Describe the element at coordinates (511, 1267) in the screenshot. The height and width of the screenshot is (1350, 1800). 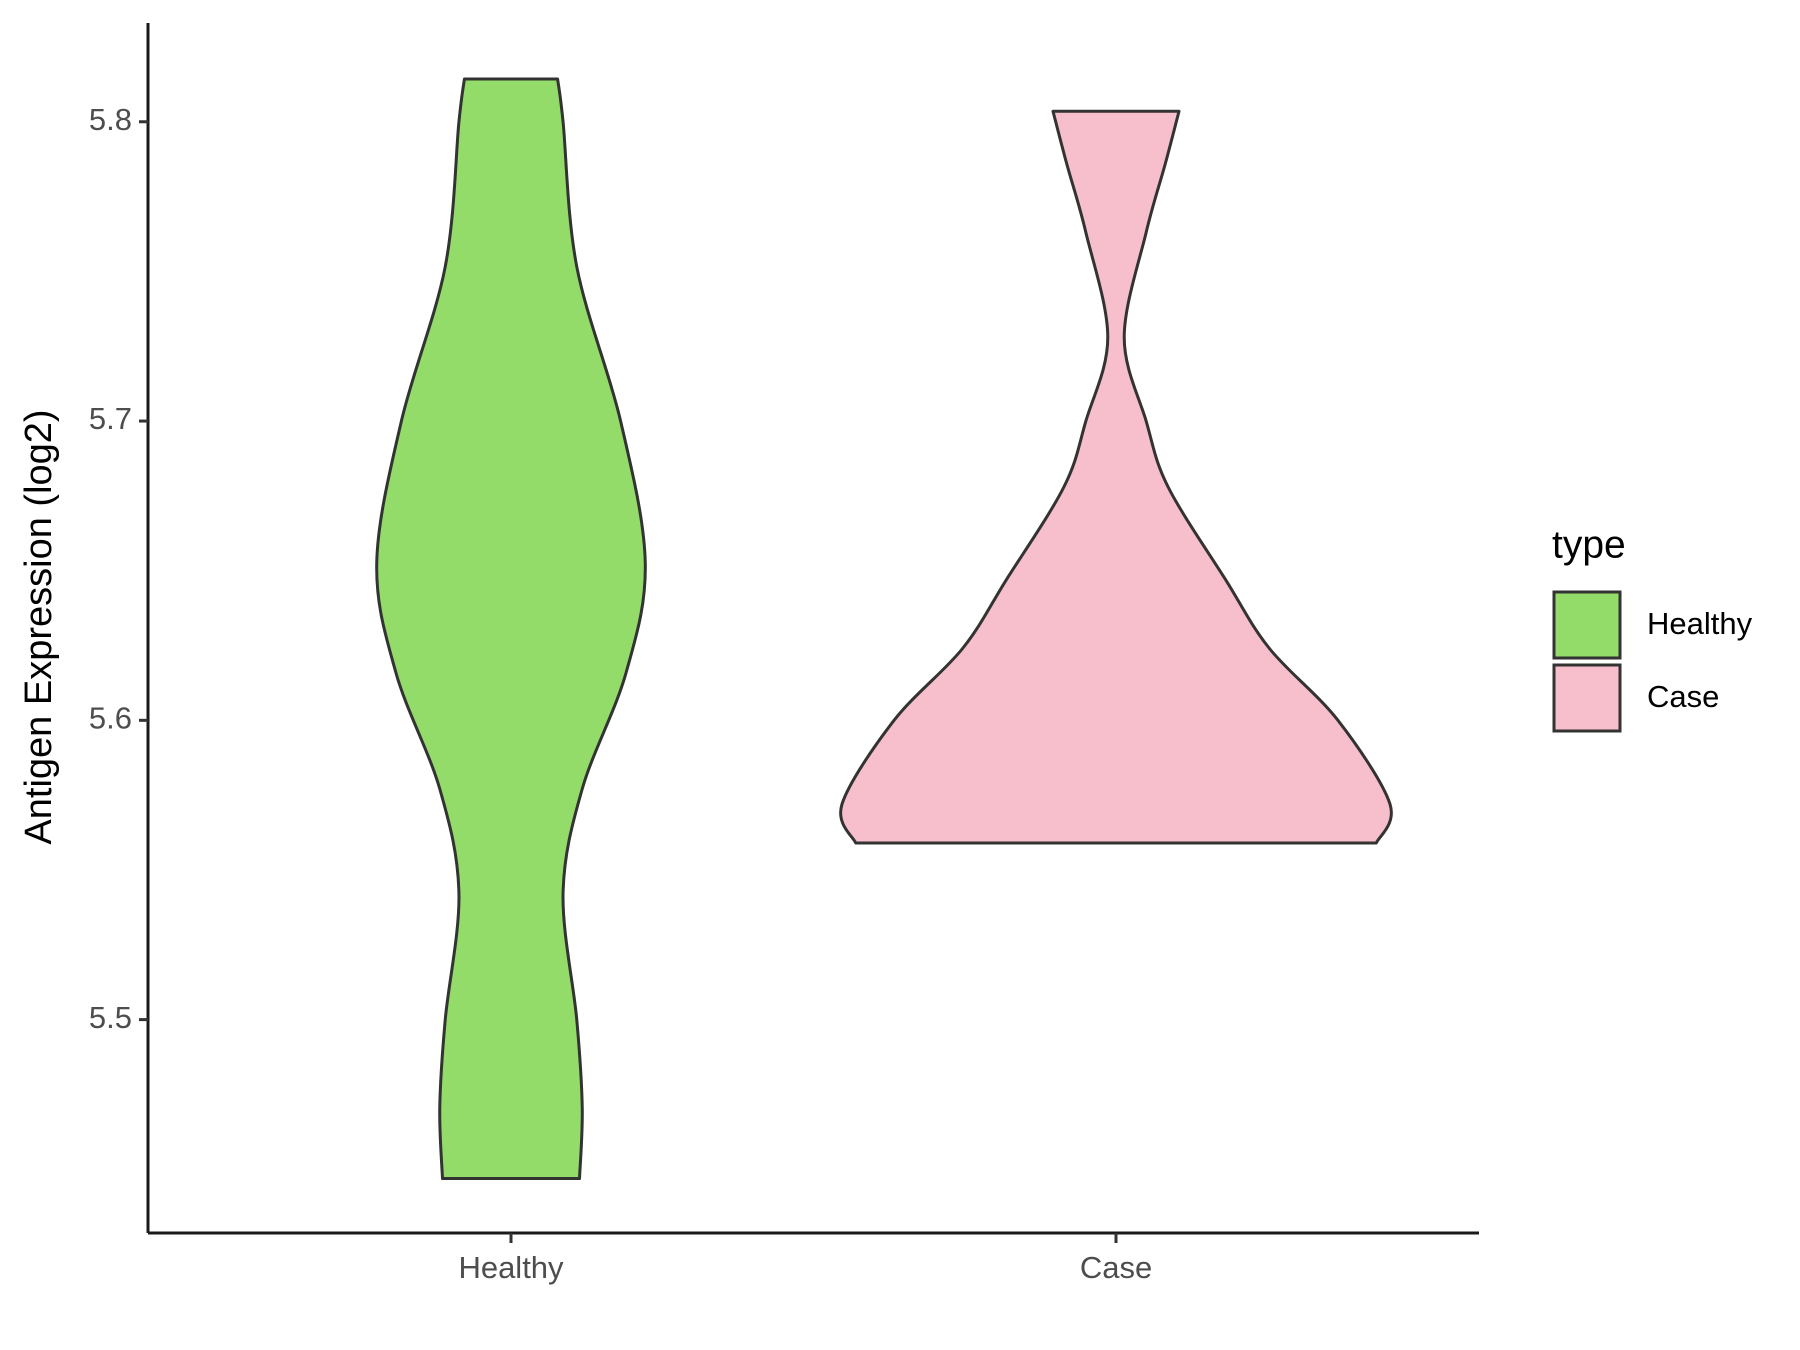
I see `x-tick-label: Healthy` at that location.